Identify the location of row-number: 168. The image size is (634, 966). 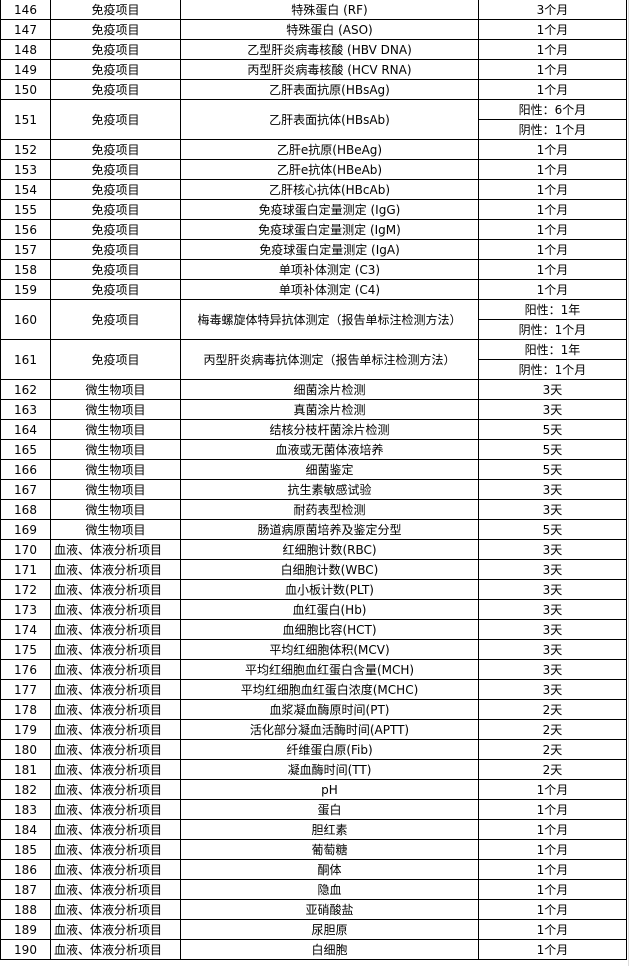
(25, 509).